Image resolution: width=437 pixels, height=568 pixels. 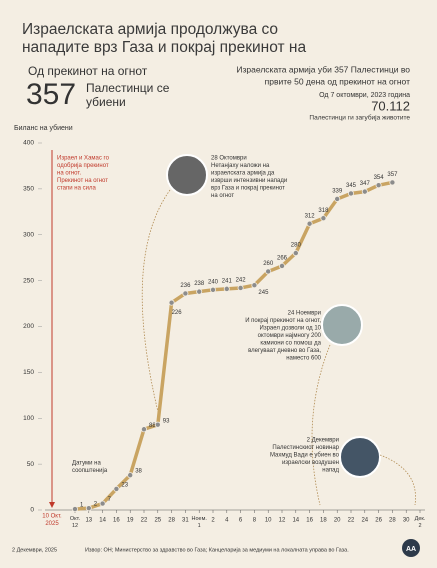 What do you see at coordinates (34, 550) in the screenshot?
I see `footer-date: 2 Декември, 2025` at bounding box center [34, 550].